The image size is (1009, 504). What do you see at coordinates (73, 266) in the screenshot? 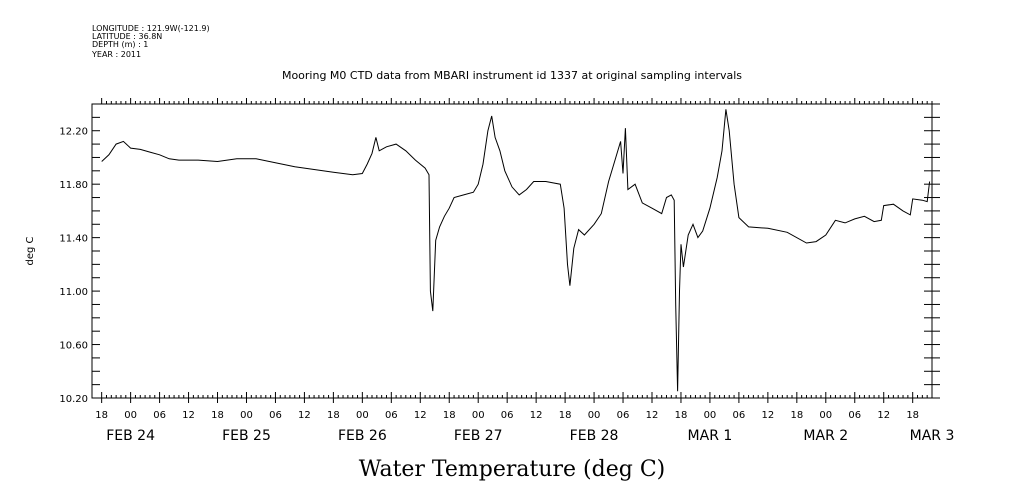
I see `y-axis-tick-labels: 10.20 10.60 11.00 11.40 11.80 12.20` at bounding box center [73, 266].